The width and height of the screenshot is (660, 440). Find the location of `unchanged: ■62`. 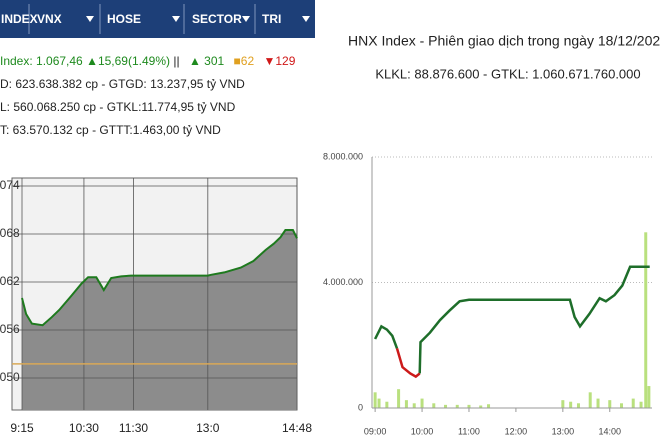

unchanged: ■62 is located at coordinates (244, 61).